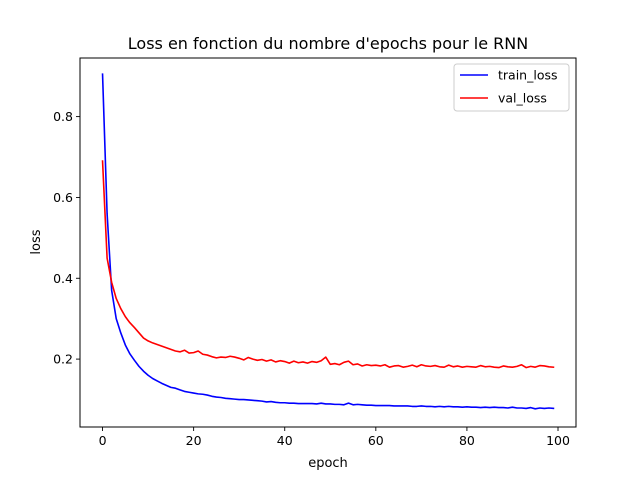  Describe the element at coordinates (63, 116) in the screenshot. I see `y-tick-label: 0.8` at that location.